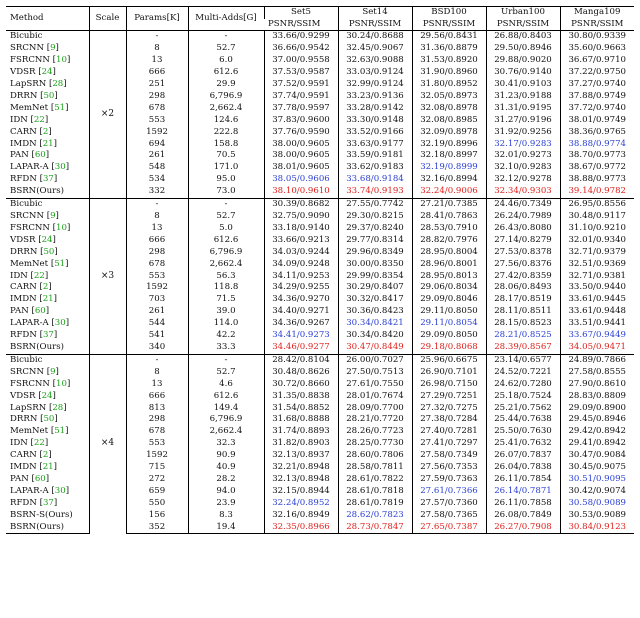 The width and height of the screenshot is (640, 618). I want to click on metric-cell: 32.99/0.9124, so click(374, 85).